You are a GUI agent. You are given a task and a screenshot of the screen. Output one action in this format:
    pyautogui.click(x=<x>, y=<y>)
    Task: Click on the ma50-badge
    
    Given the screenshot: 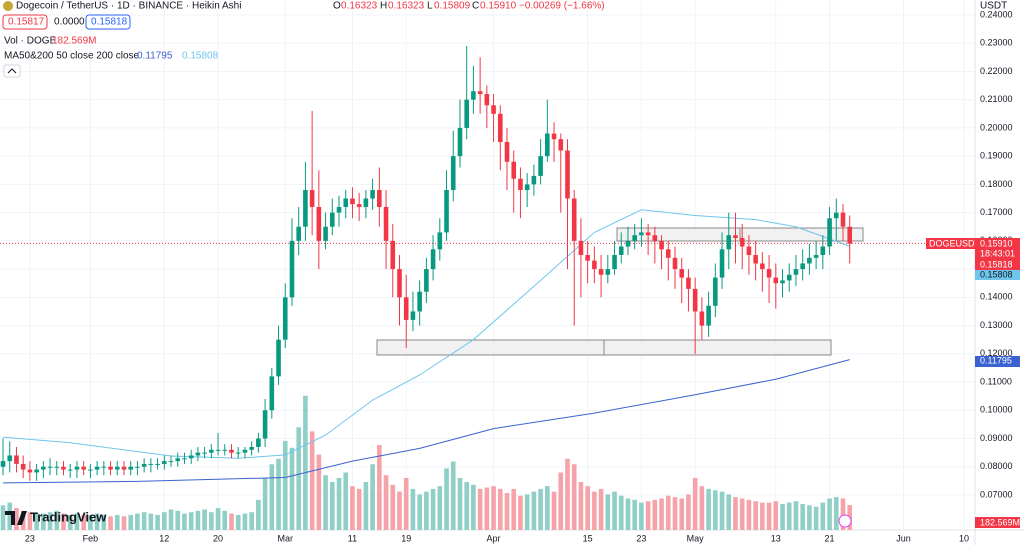 What is the action you would take?
    pyautogui.click(x=997, y=275)
    